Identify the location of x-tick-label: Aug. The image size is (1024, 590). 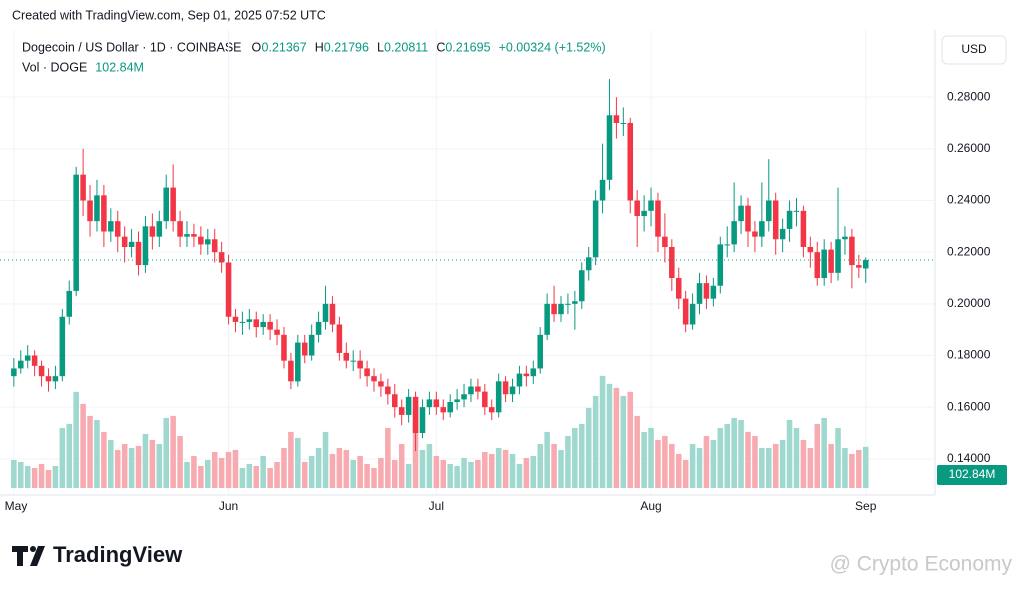
(650, 506).